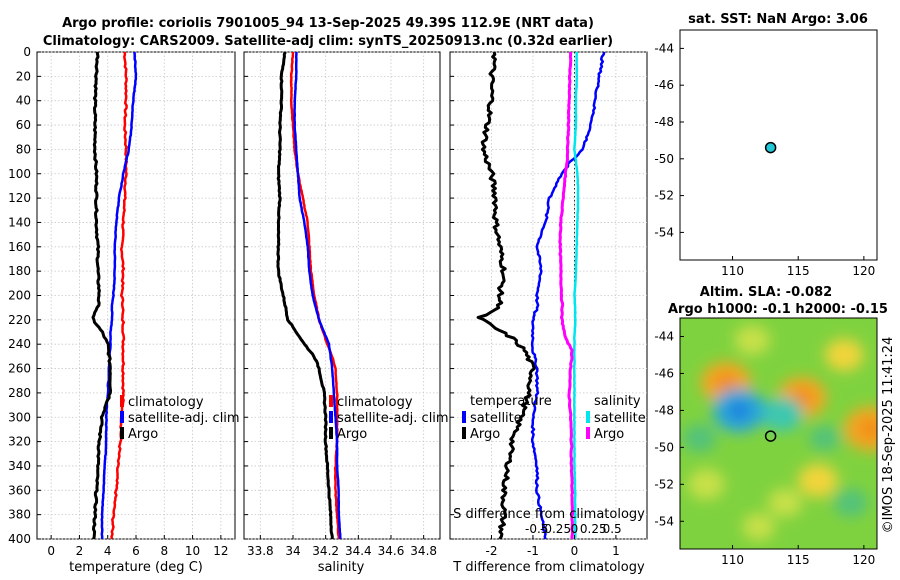 This screenshot has width=900, height=580. Describe the element at coordinates (778, 145) in the screenshot. I see `sst-map-frame` at that location.